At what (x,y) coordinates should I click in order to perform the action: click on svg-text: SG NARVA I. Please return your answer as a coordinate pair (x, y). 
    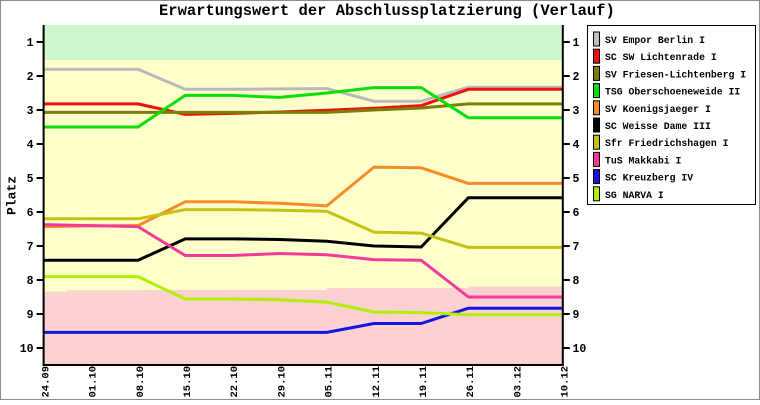
    Looking at the image, I should click on (634, 195).